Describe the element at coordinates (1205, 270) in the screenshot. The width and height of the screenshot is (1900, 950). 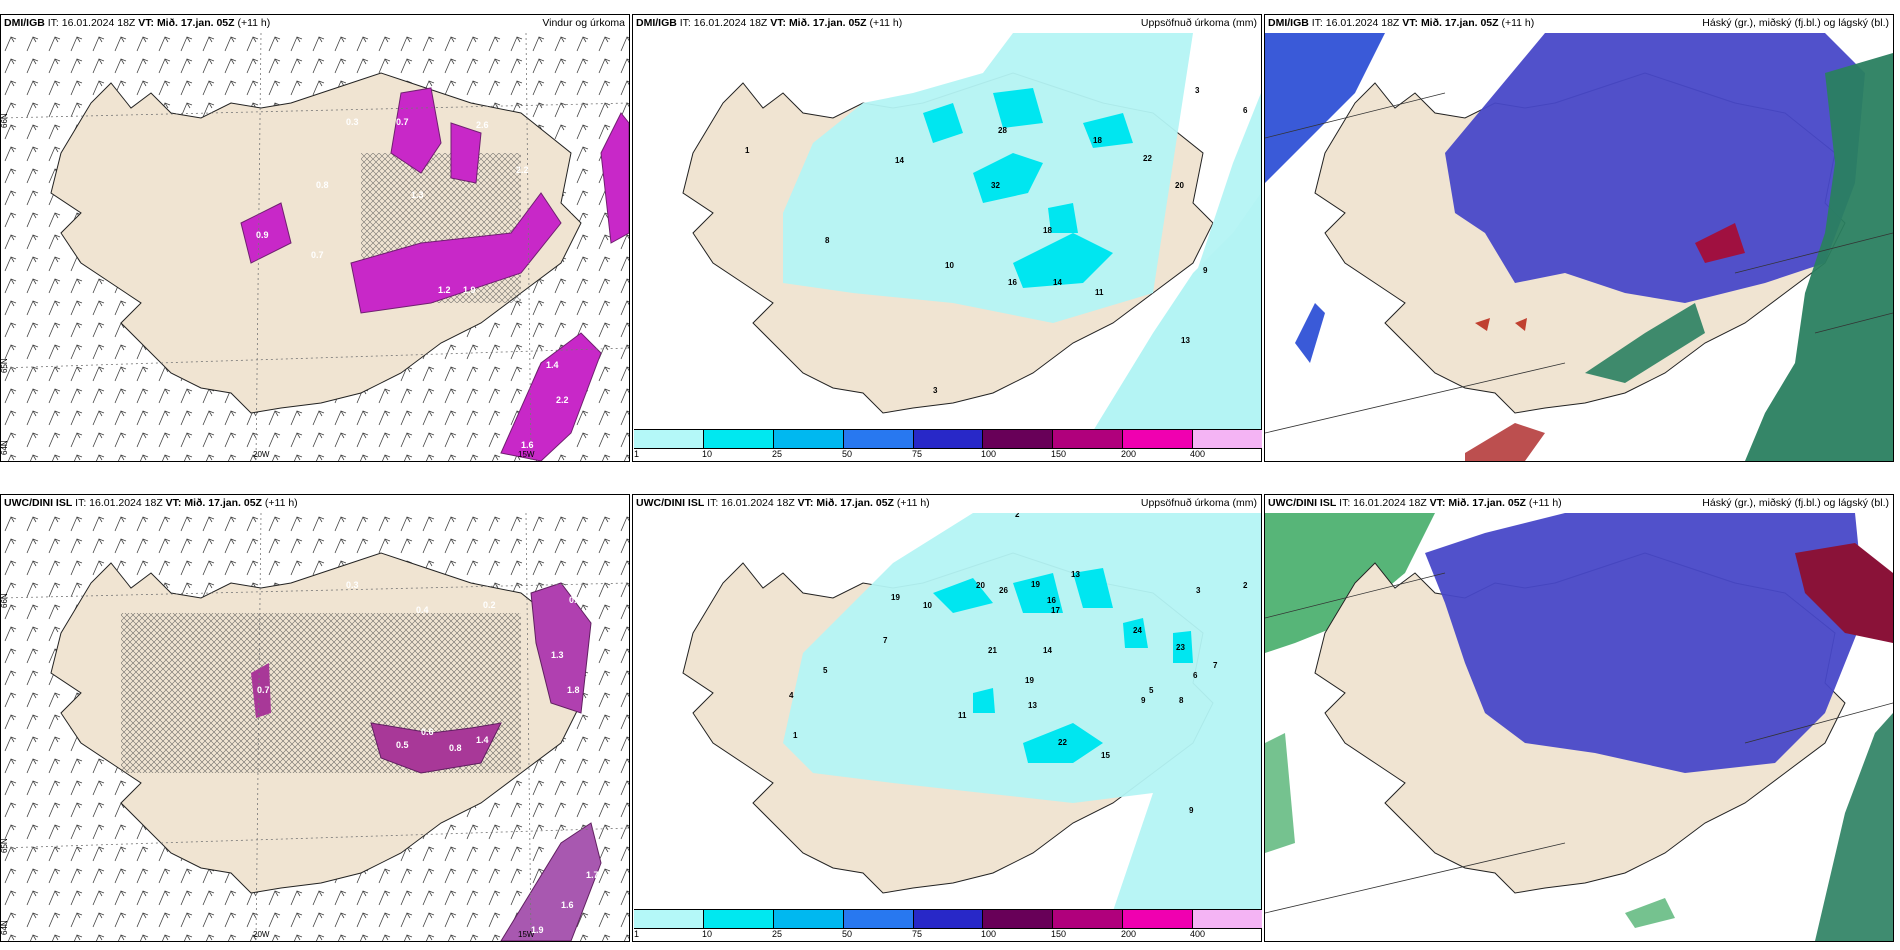
I see `accum-value: 9` at that location.